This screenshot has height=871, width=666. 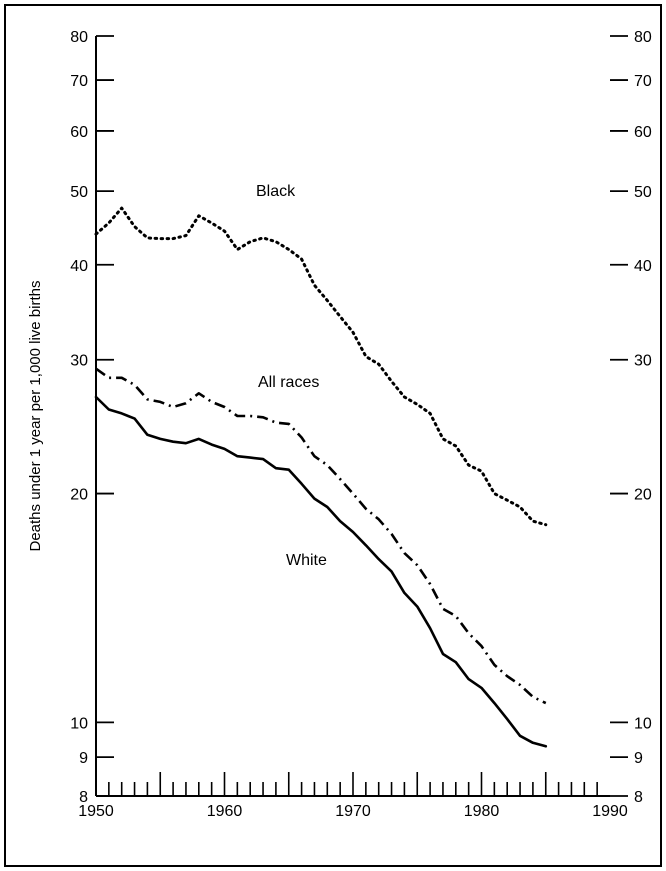 What do you see at coordinates (643, 192) in the screenshot?
I see `y-tick-label-right: 50` at bounding box center [643, 192].